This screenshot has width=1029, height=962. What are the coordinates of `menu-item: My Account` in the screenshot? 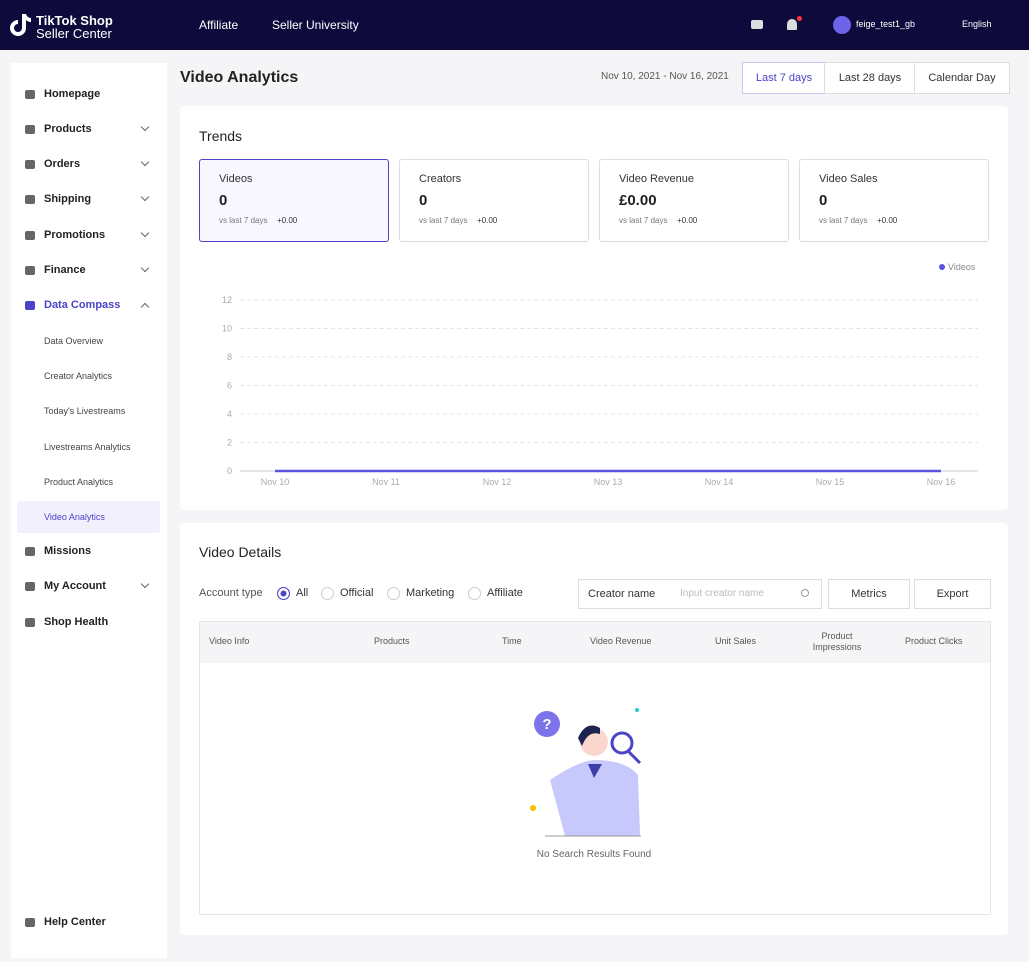 It's located at (75, 586).